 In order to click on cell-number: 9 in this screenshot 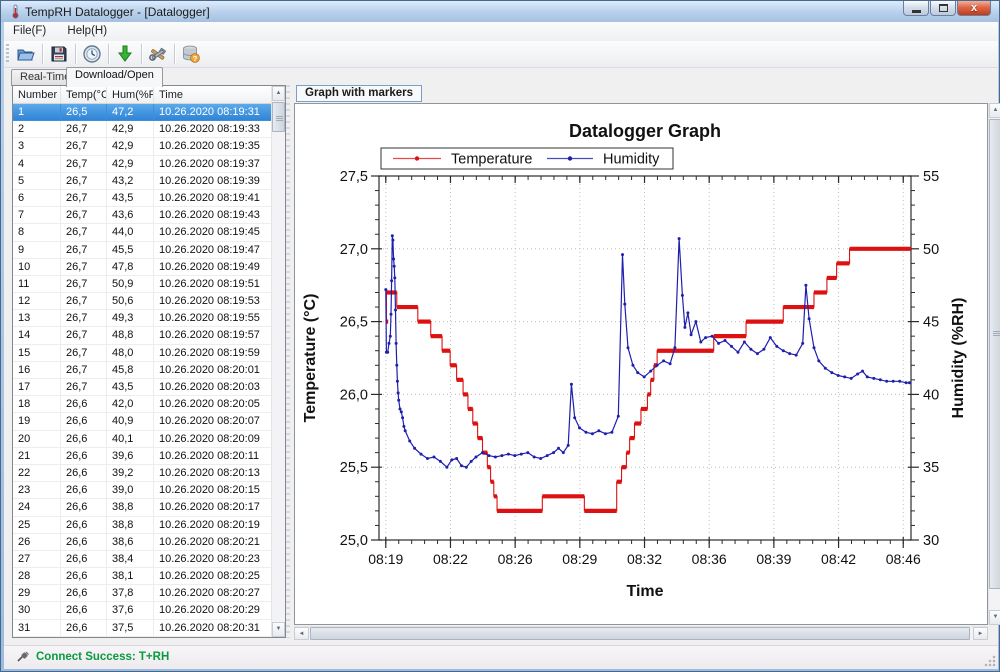, I will do `click(37, 250)`.